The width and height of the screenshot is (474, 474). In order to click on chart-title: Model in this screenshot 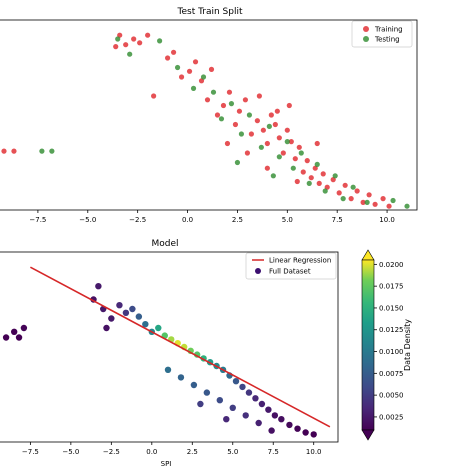, I will do `click(164, 244)`.